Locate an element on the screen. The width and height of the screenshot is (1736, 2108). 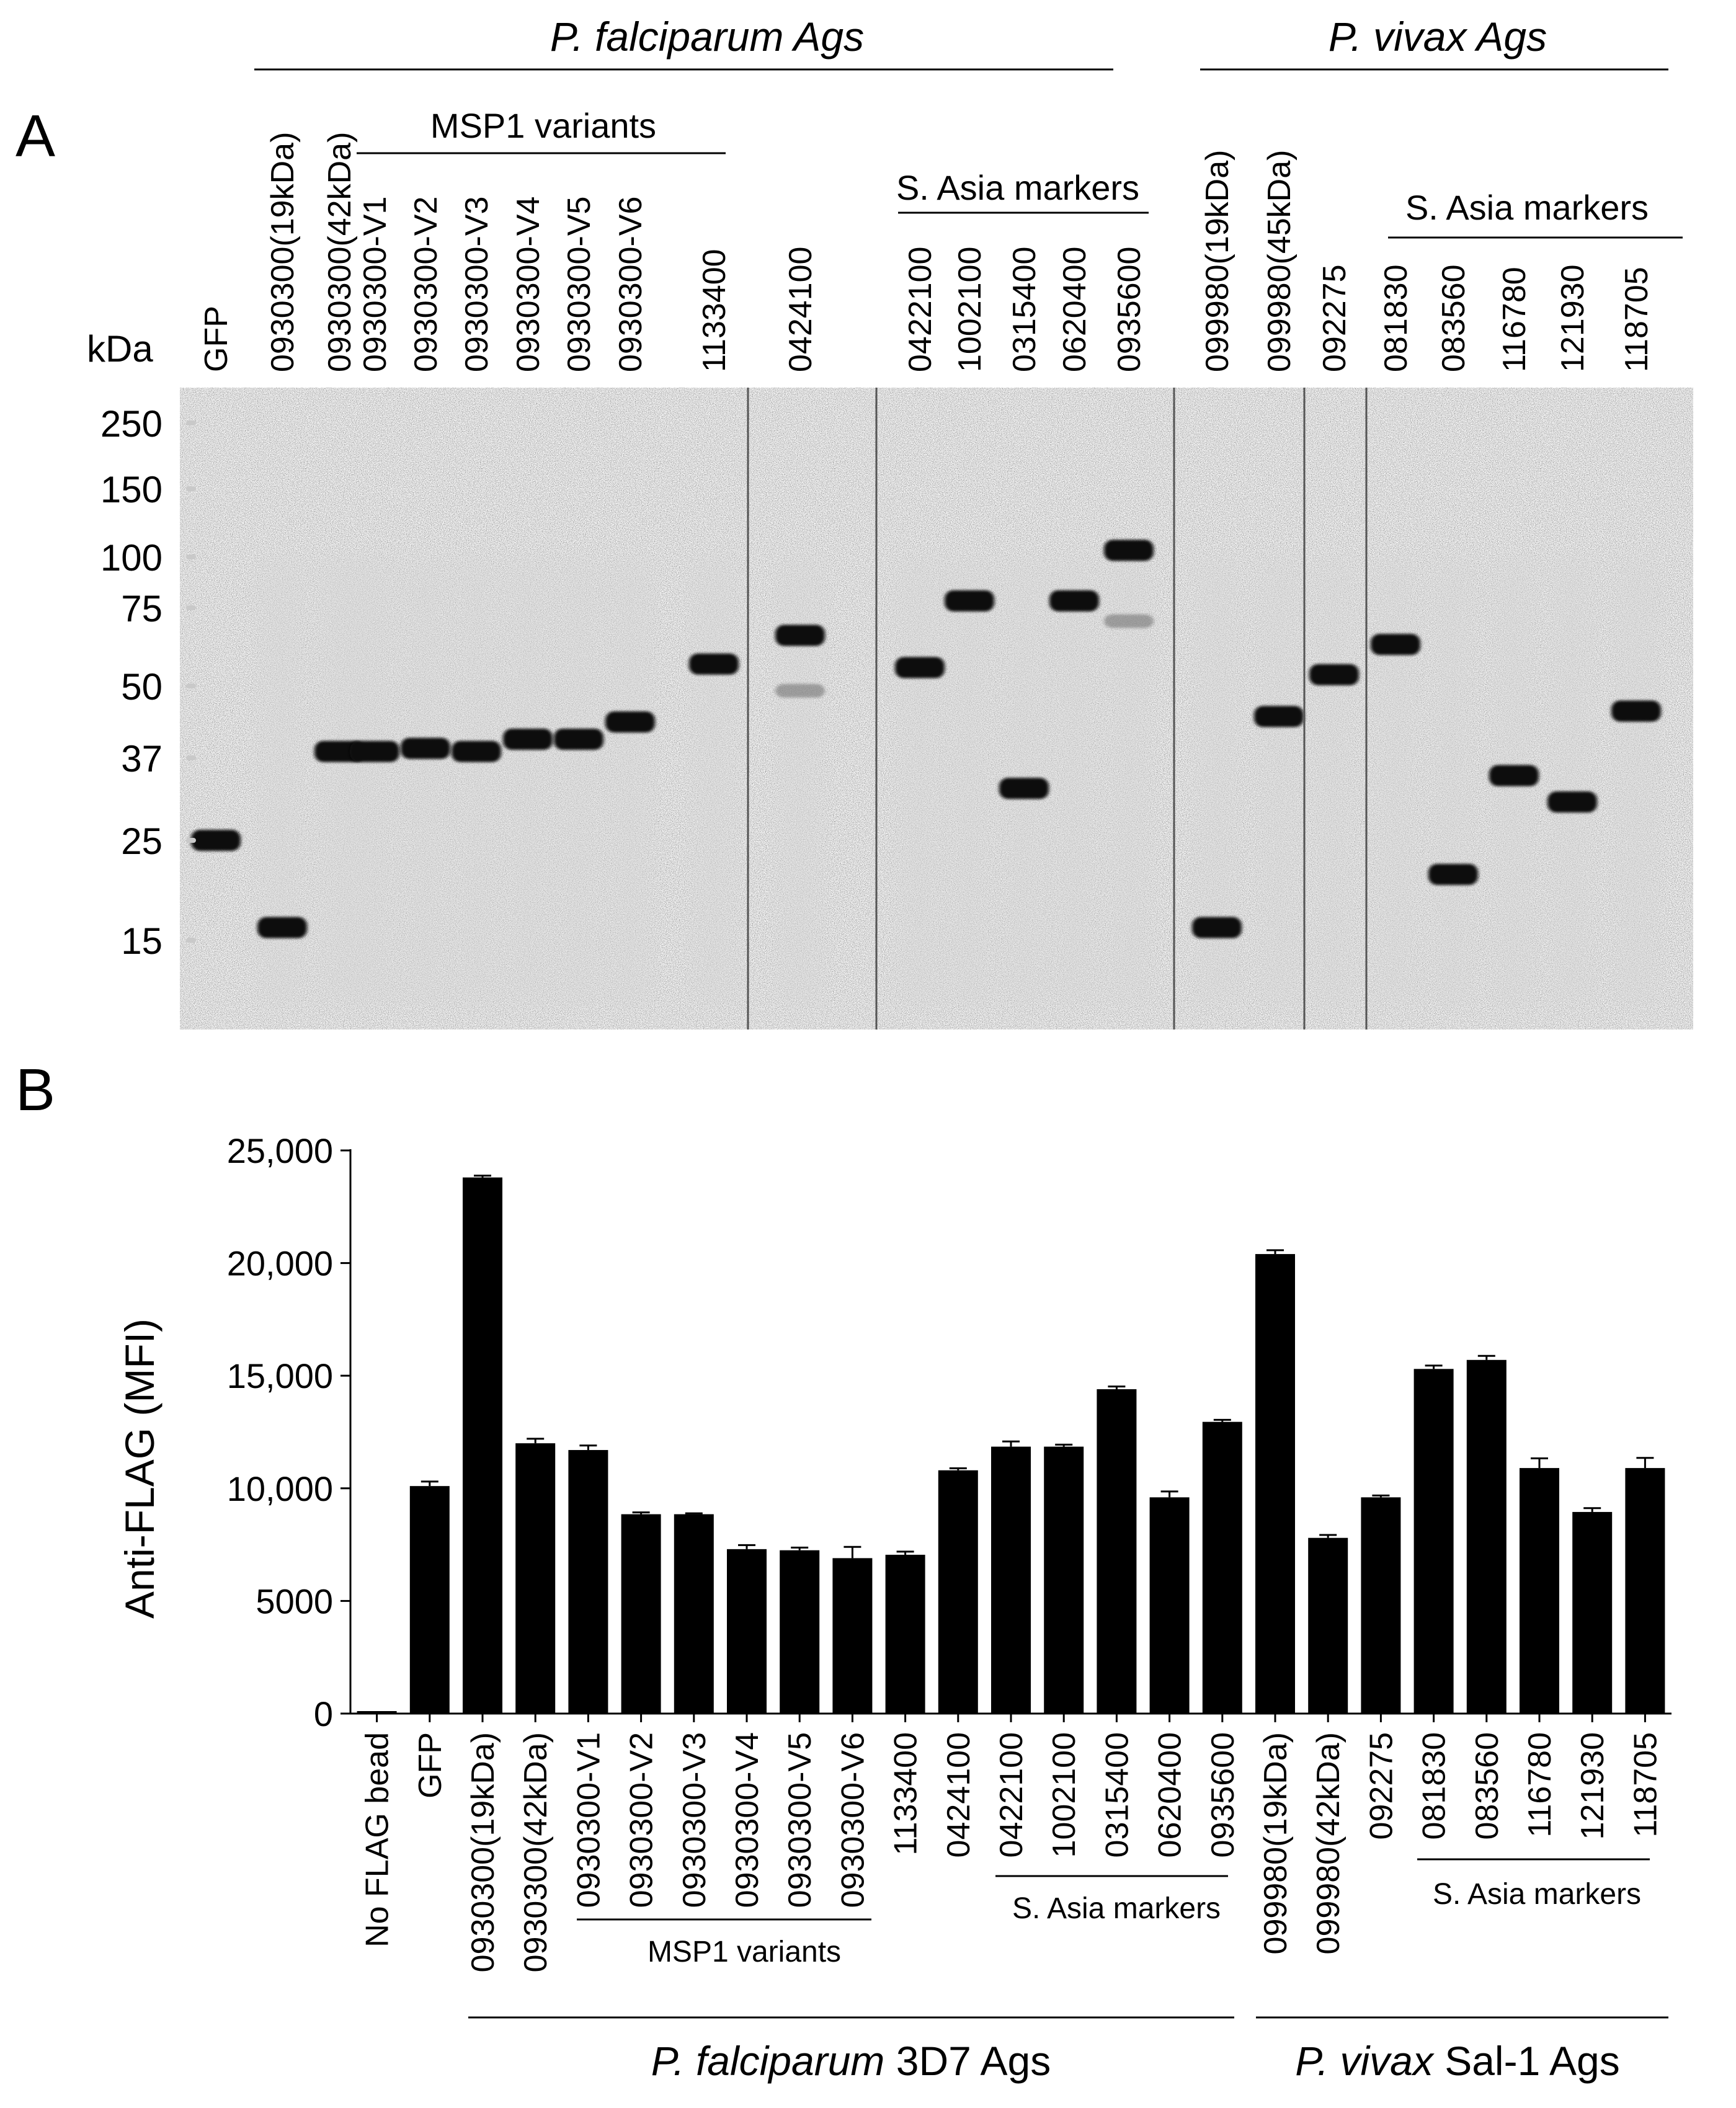
x-tick-label: 0620400 is located at coordinates (1170, 1794).